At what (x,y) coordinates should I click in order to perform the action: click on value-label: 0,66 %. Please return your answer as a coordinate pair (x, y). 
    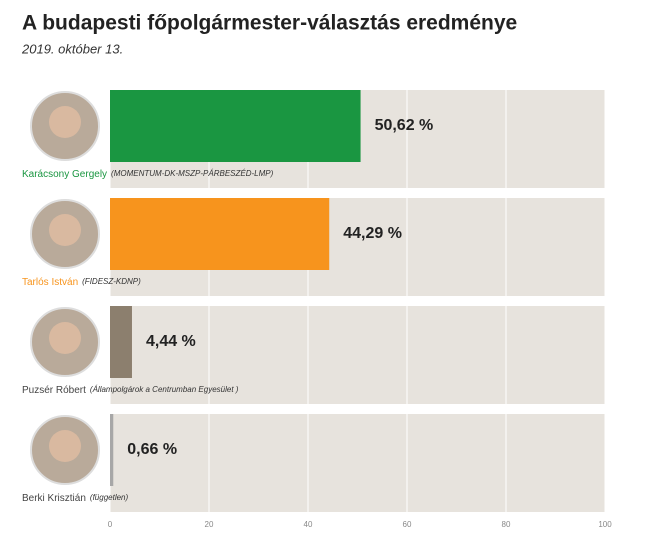
    Looking at the image, I should click on (152, 449).